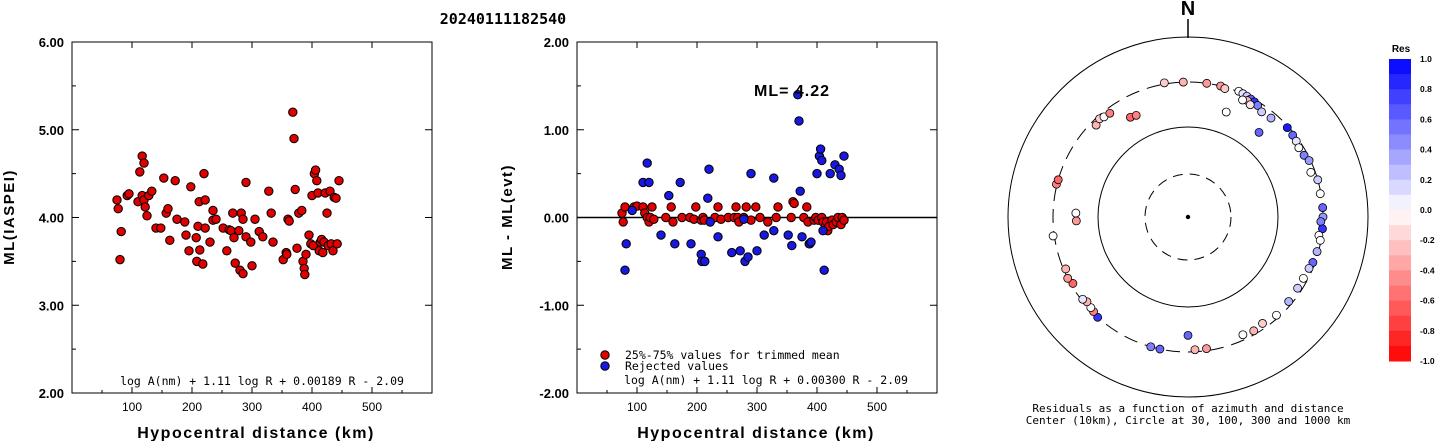 The height and width of the screenshot is (441, 1437). Describe the element at coordinates (51, 305) in the screenshot. I see `panel1-ytick-label: 3.00` at that location.